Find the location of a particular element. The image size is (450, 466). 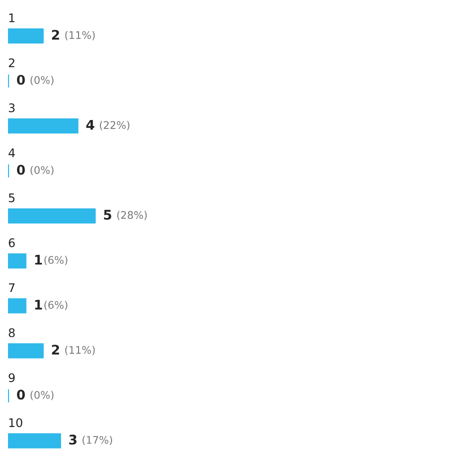

y-tick-label: 10 is located at coordinates (15, 423).